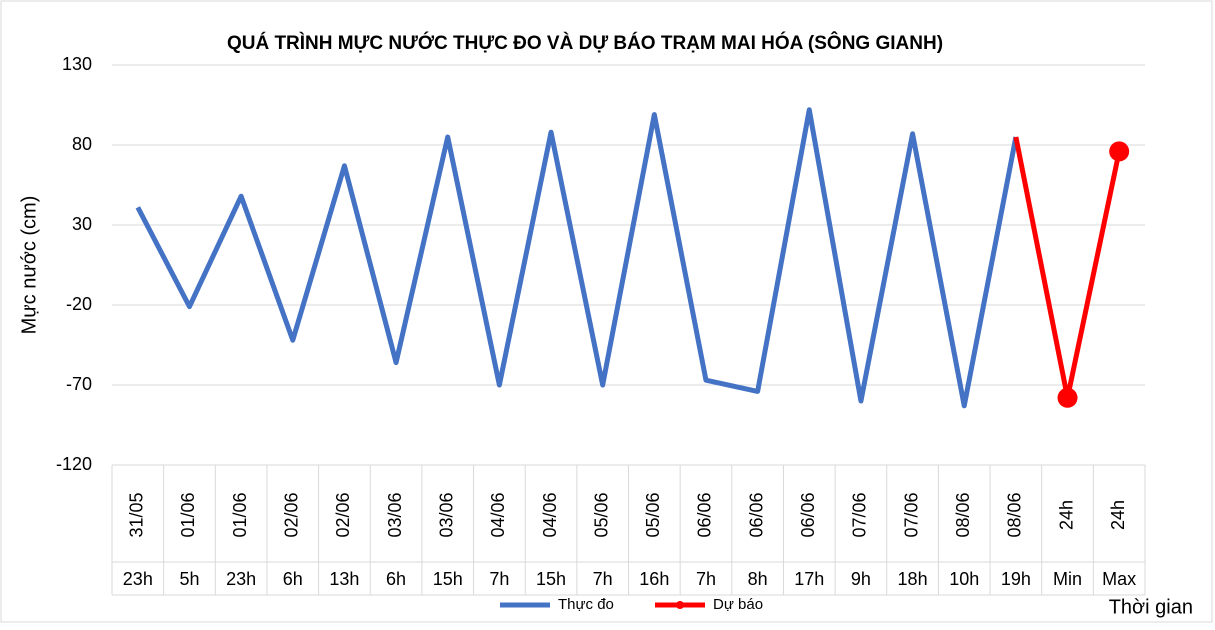 Image resolution: width=1215 pixels, height=630 pixels. I want to click on x-tick-label-bottom: 17h, so click(809, 579).